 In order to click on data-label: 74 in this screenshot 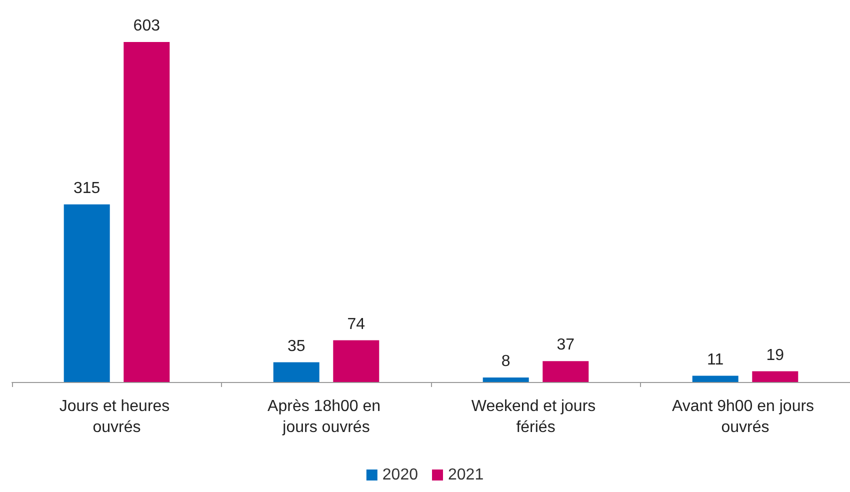, I will do `click(356, 324)`.